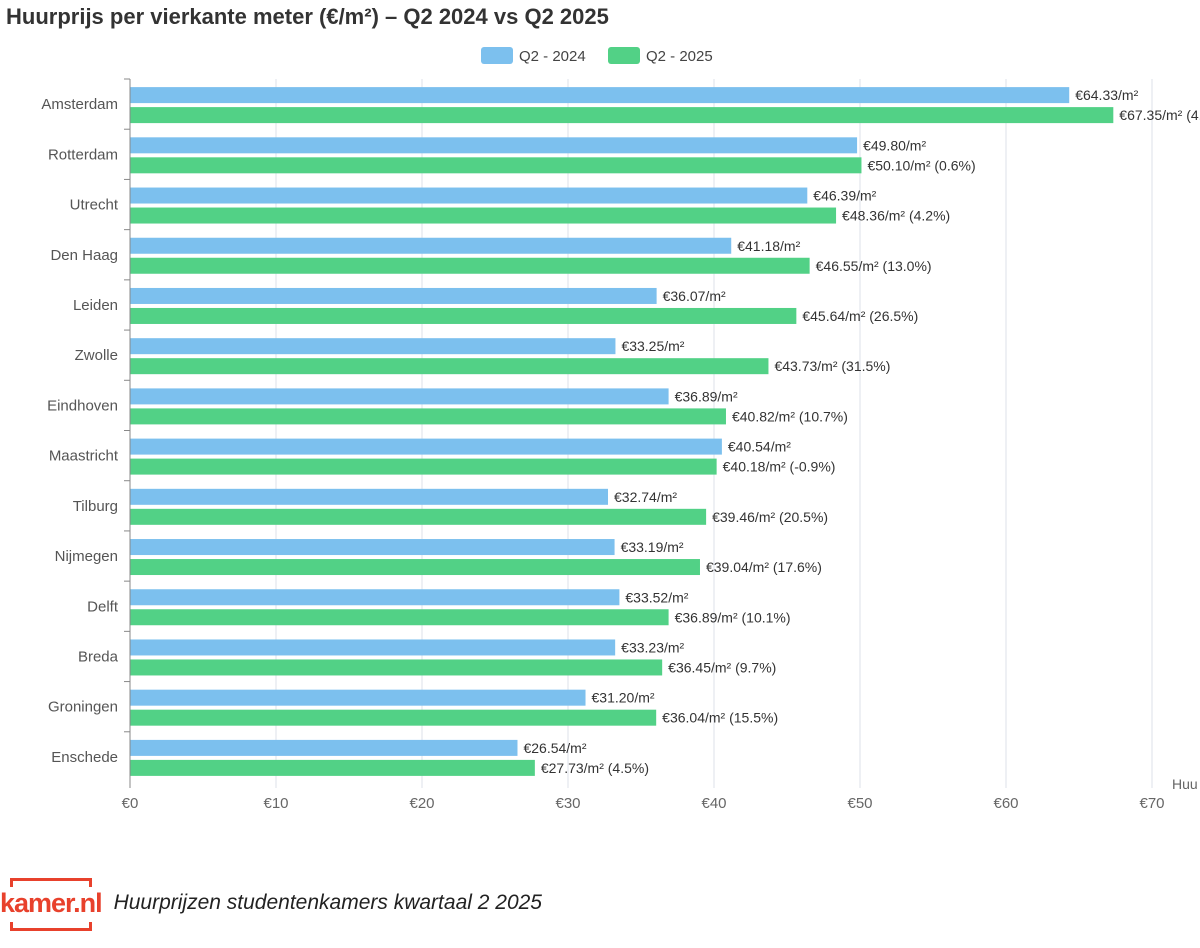 The image size is (1200, 948). I want to click on data-label: €49.80/m², so click(894, 145).